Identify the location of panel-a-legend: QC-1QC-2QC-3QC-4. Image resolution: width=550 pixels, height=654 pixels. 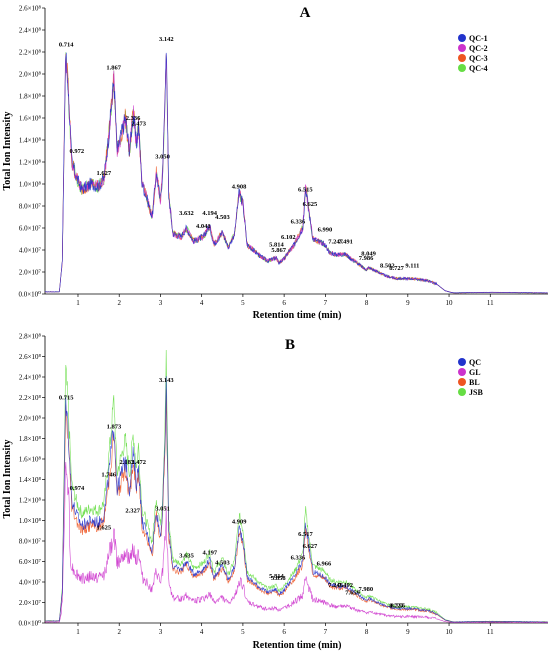
(473, 53).